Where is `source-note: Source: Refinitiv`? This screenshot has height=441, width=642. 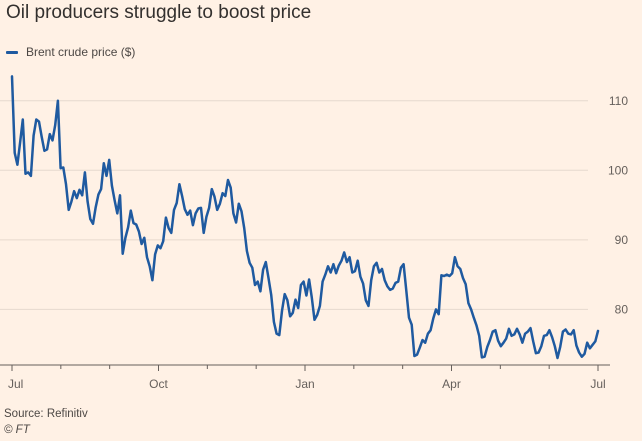
source-note: Source: Refinitiv is located at coordinates (46, 414).